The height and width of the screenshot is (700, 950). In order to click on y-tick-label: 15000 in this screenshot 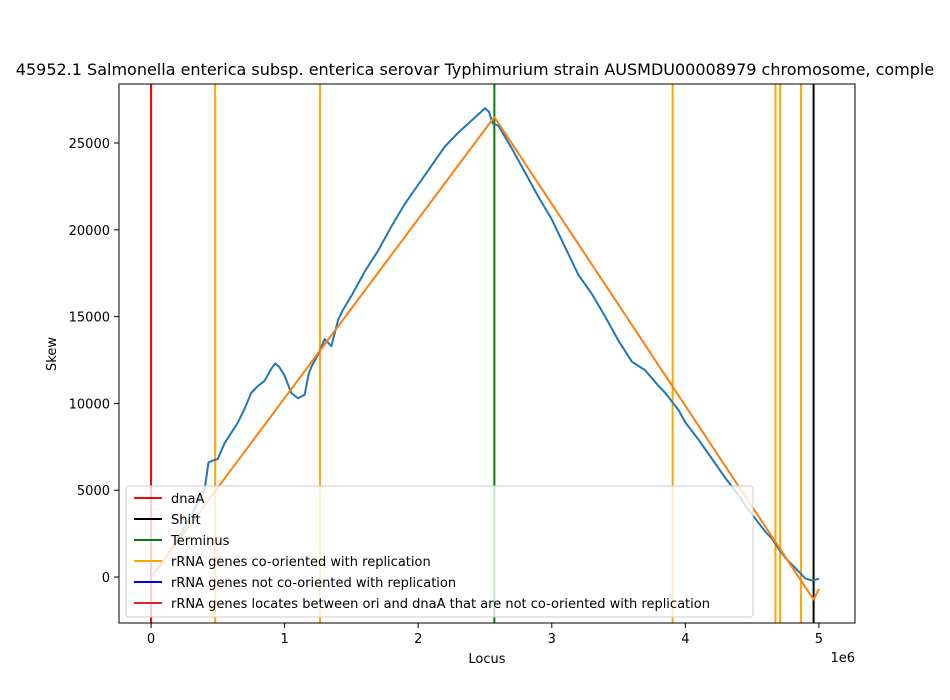, I will do `click(89, 318)`.